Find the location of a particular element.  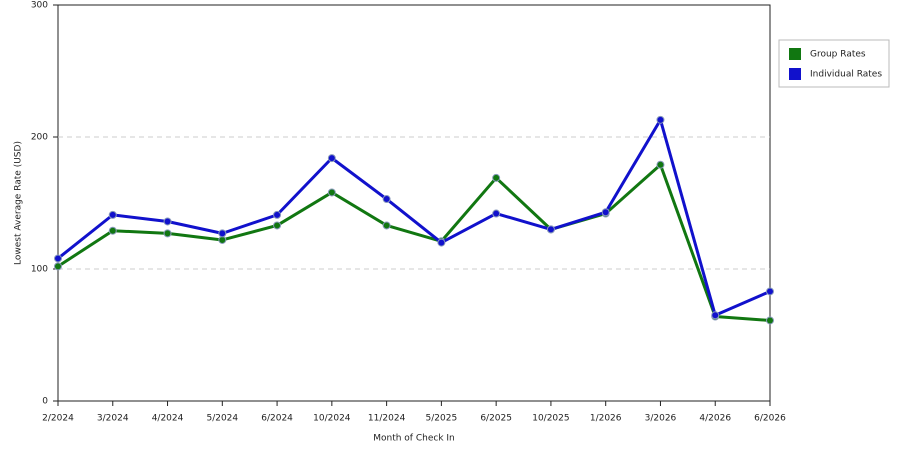

x-tick-label: 10/2025 is located at coordinates (550, 419).